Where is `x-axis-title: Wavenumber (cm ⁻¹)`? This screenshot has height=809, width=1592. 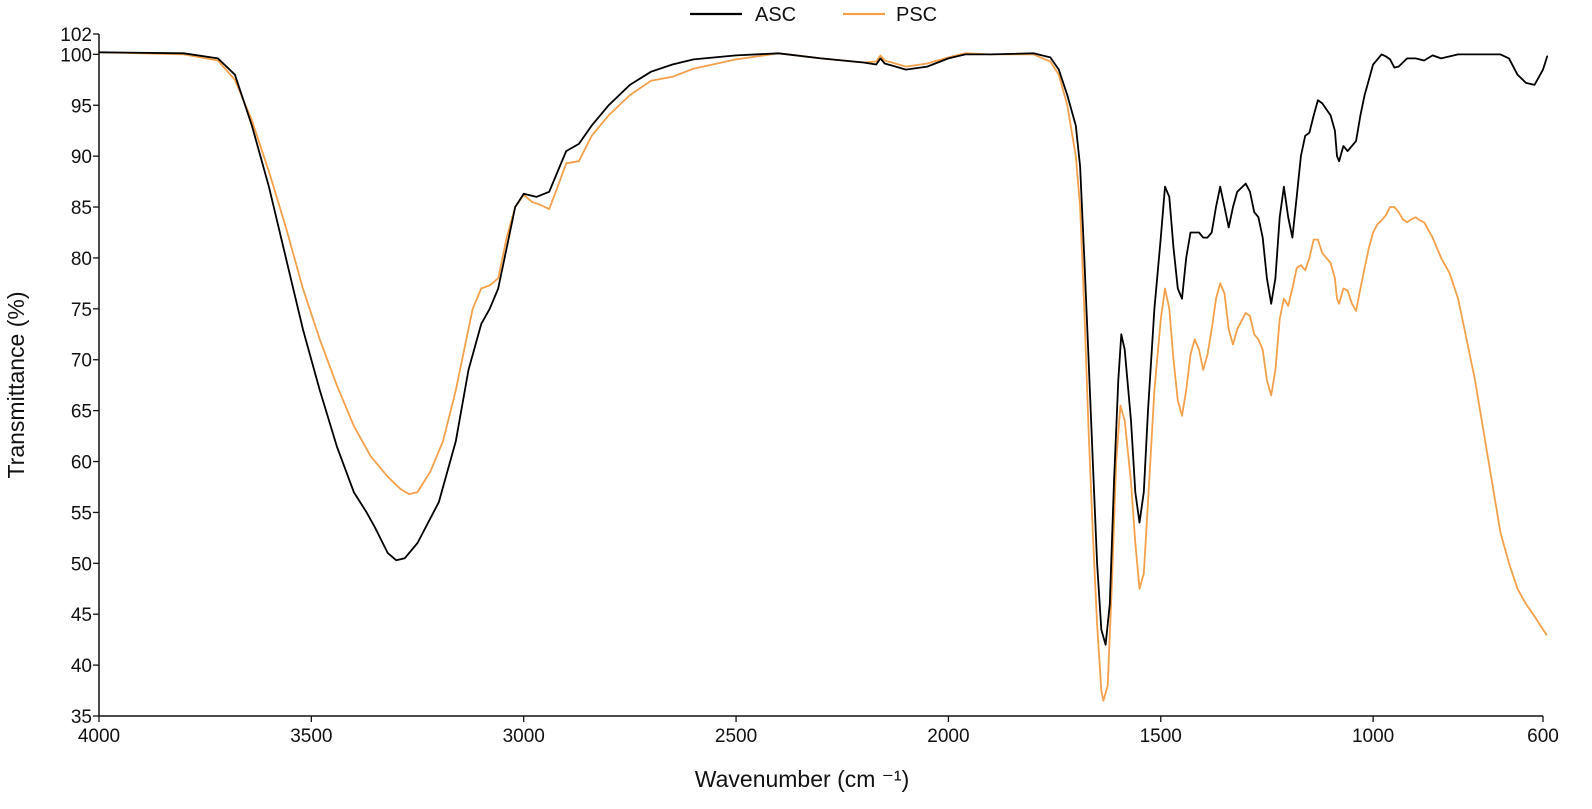
x-axis-title: Wavenumber (cm ⁻¹) is located at coordinates (802, 779).